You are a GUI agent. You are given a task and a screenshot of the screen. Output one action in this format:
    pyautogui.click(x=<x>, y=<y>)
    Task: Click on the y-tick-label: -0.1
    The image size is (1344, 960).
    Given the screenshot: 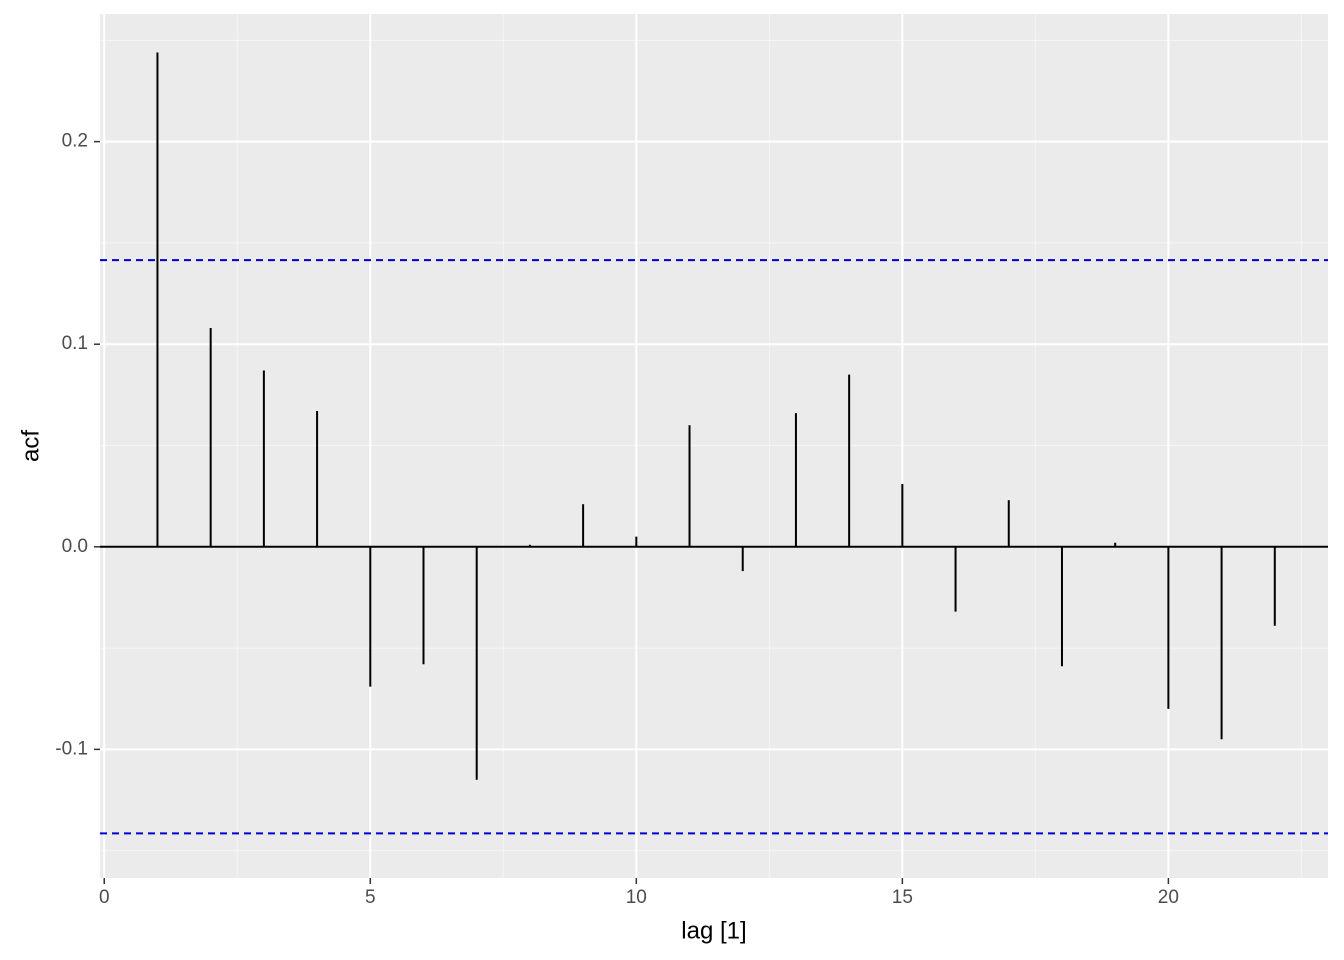 What is the action you would take?
    pyautogui.click(x=71, y=748)
    